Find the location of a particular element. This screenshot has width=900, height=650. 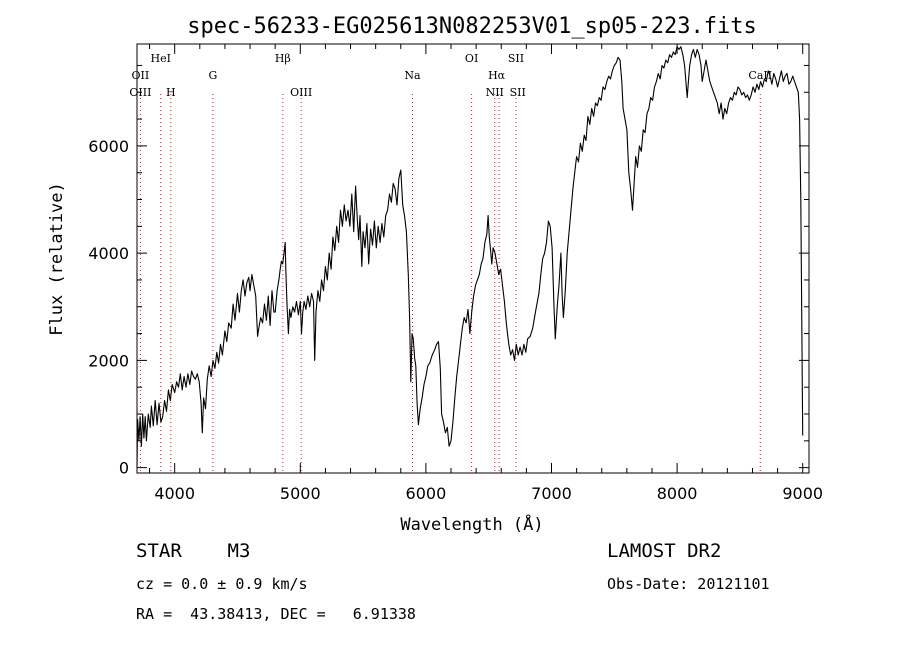

redshift-label: cz = 0.0 ± 0.9 km/s is located at coordinates (222, 584).